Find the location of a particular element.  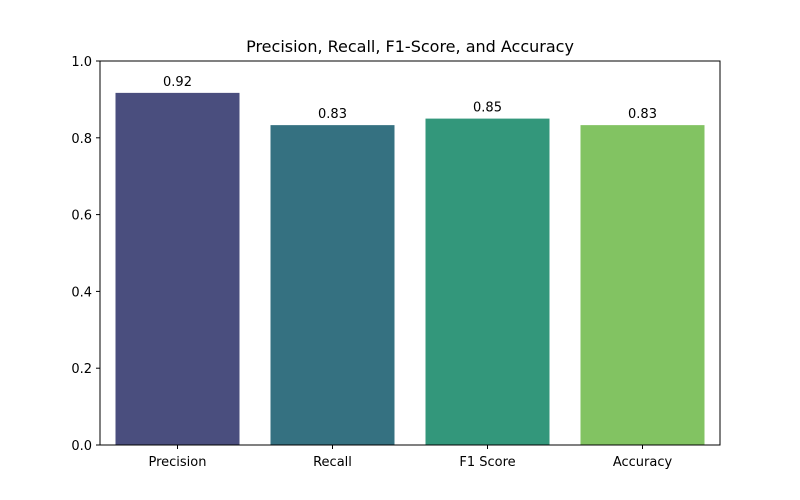

x-tick-label: Recall is located at coordinates (332, 462).